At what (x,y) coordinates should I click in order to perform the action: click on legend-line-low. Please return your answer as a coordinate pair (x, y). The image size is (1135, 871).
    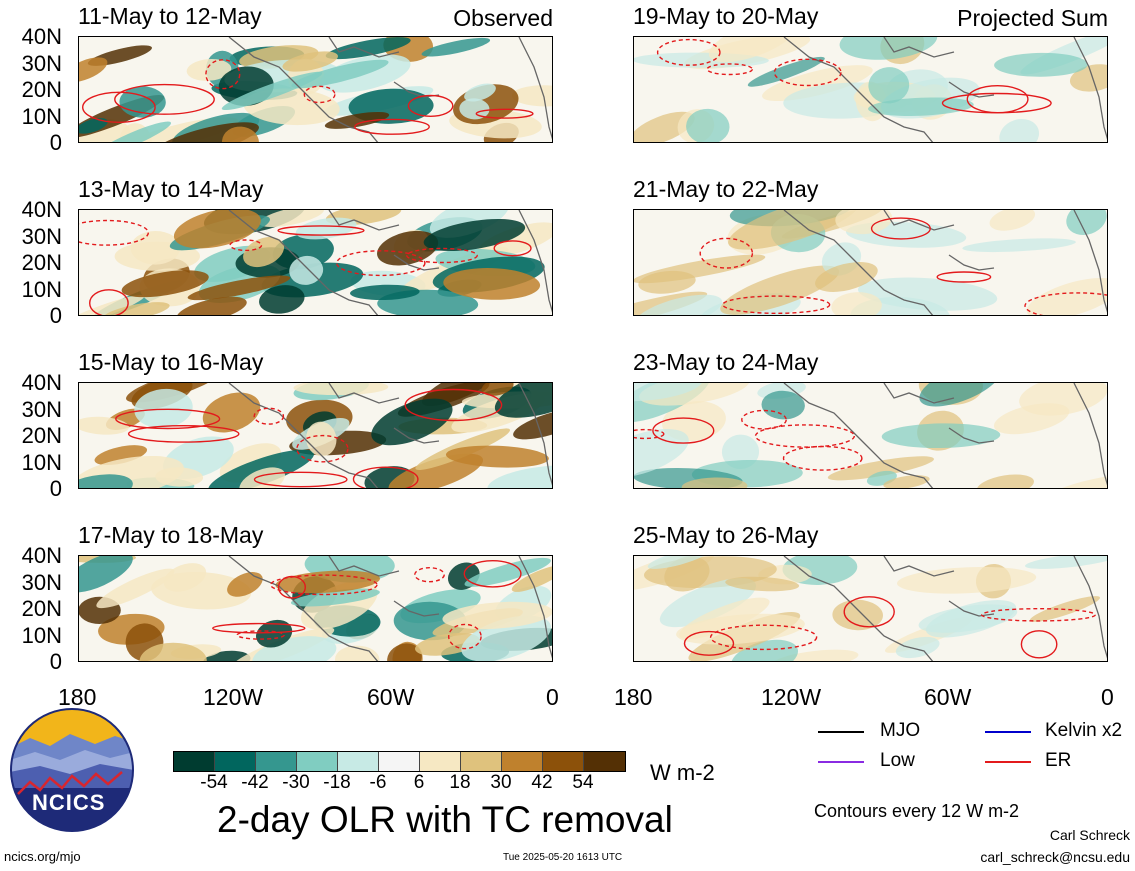
    Looking at the image, I should click on (841, 762).